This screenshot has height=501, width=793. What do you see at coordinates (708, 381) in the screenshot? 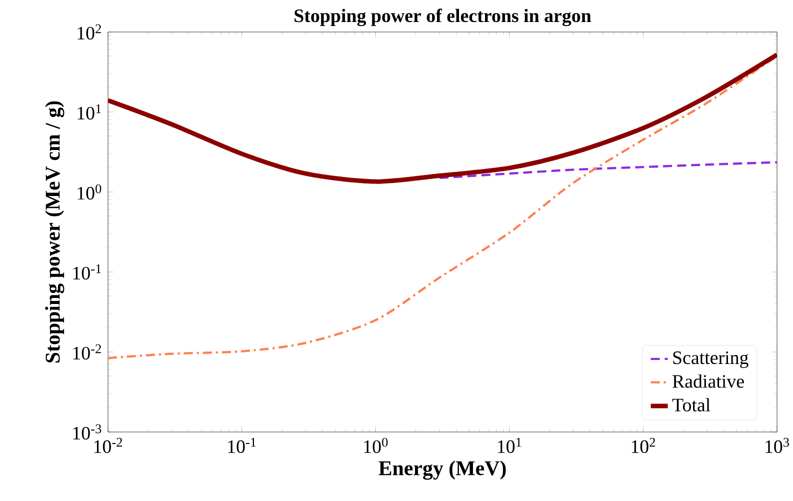
I see `legend-label: Radiative` at bounding box center [708, 381].